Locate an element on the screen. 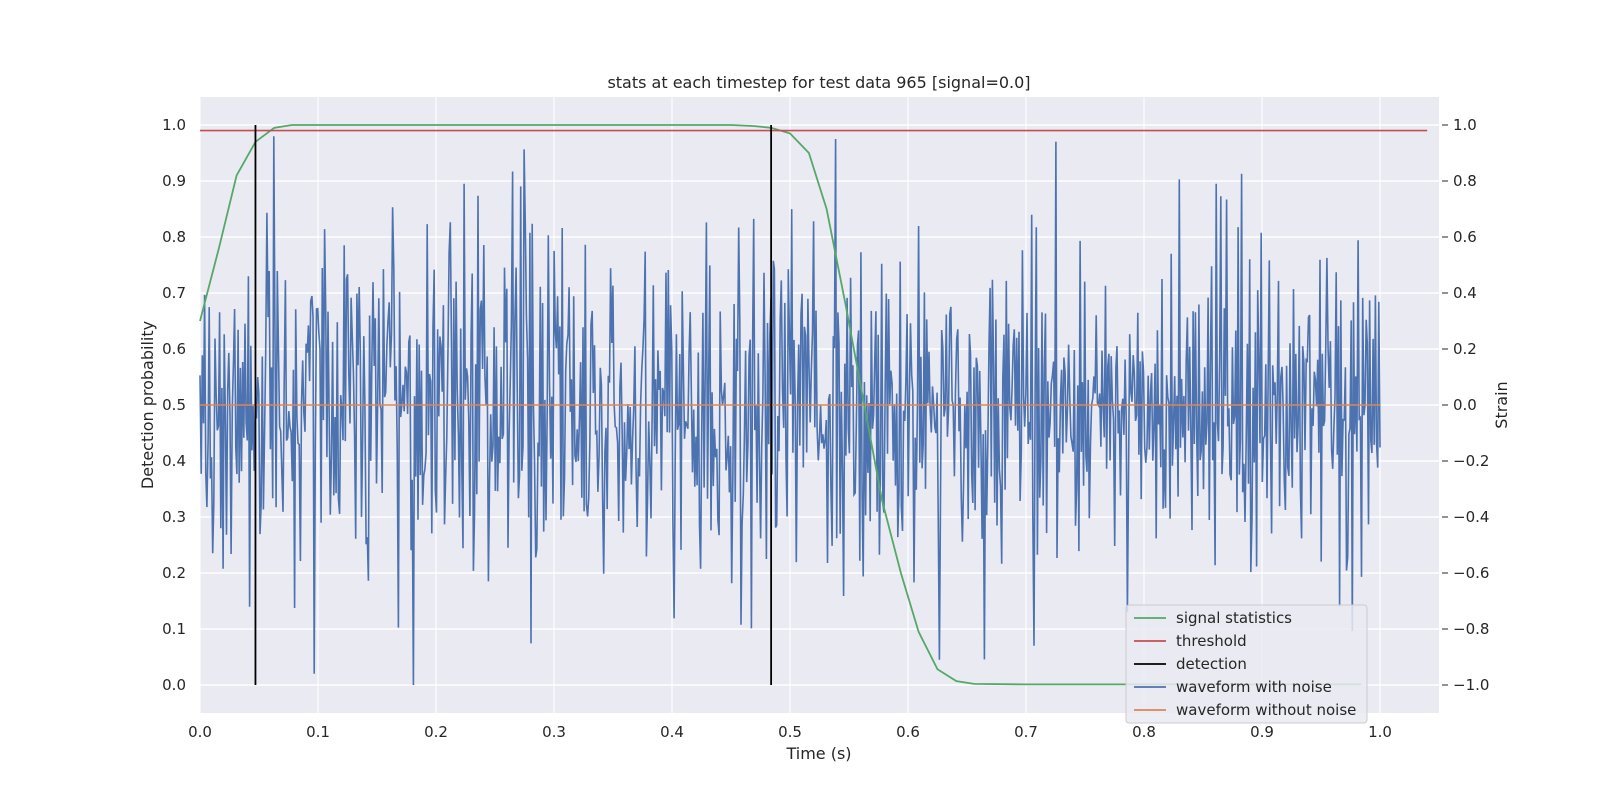  legend-box is located at coordinates (1246, 664).